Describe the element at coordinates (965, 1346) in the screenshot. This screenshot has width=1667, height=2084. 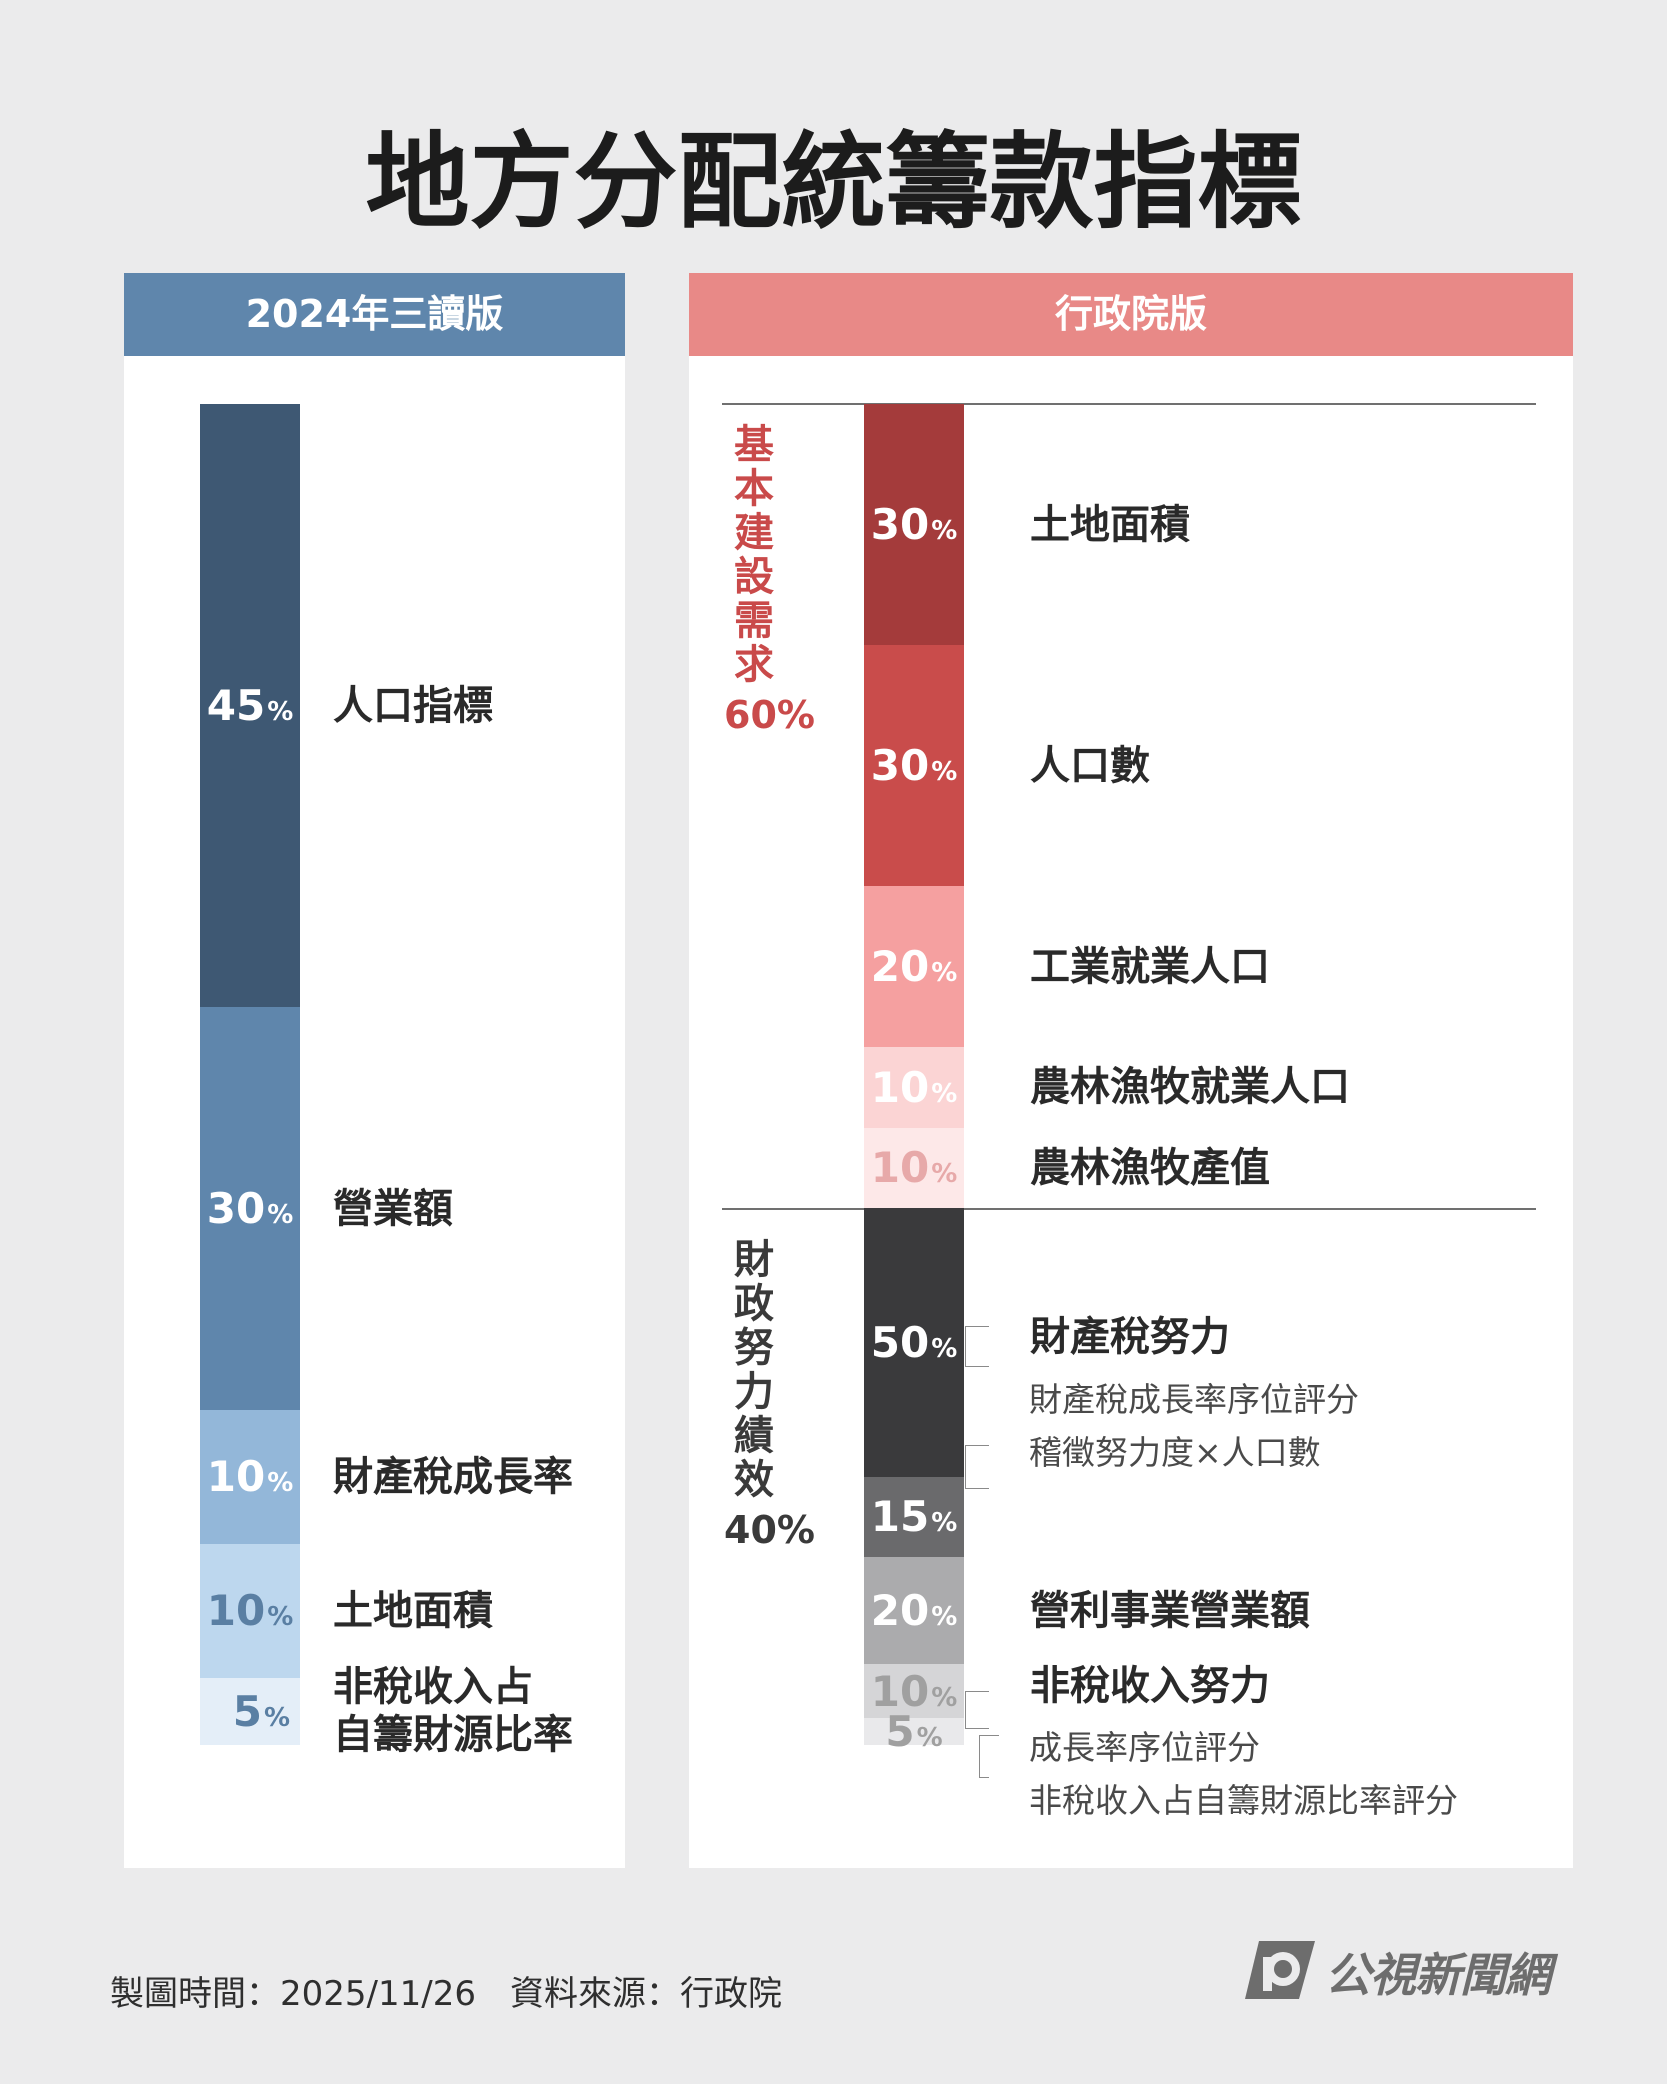
I see `bracket-property-tax-top` at that location.